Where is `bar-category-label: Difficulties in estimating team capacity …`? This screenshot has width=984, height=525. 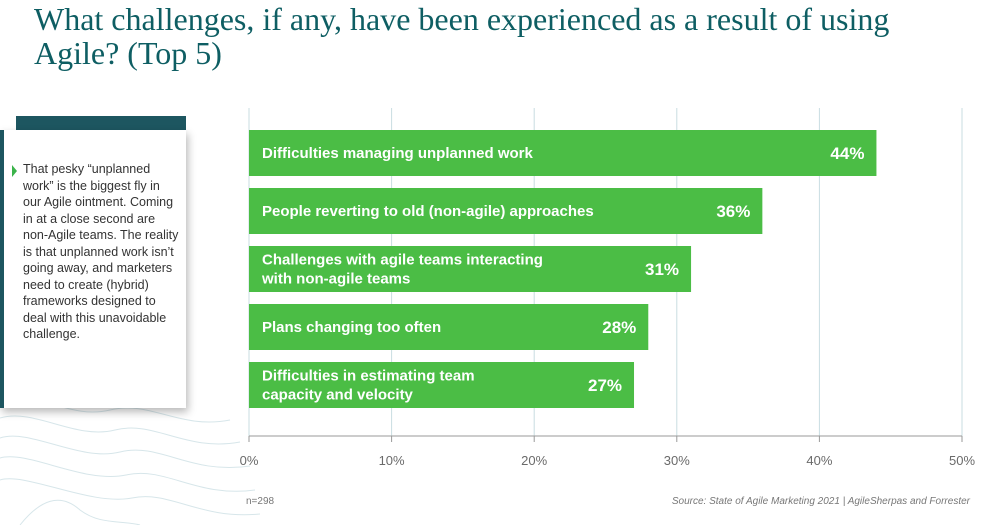 bar-category-label: Difficulties in estimating team capacity … is located at coordinates (368, 386).